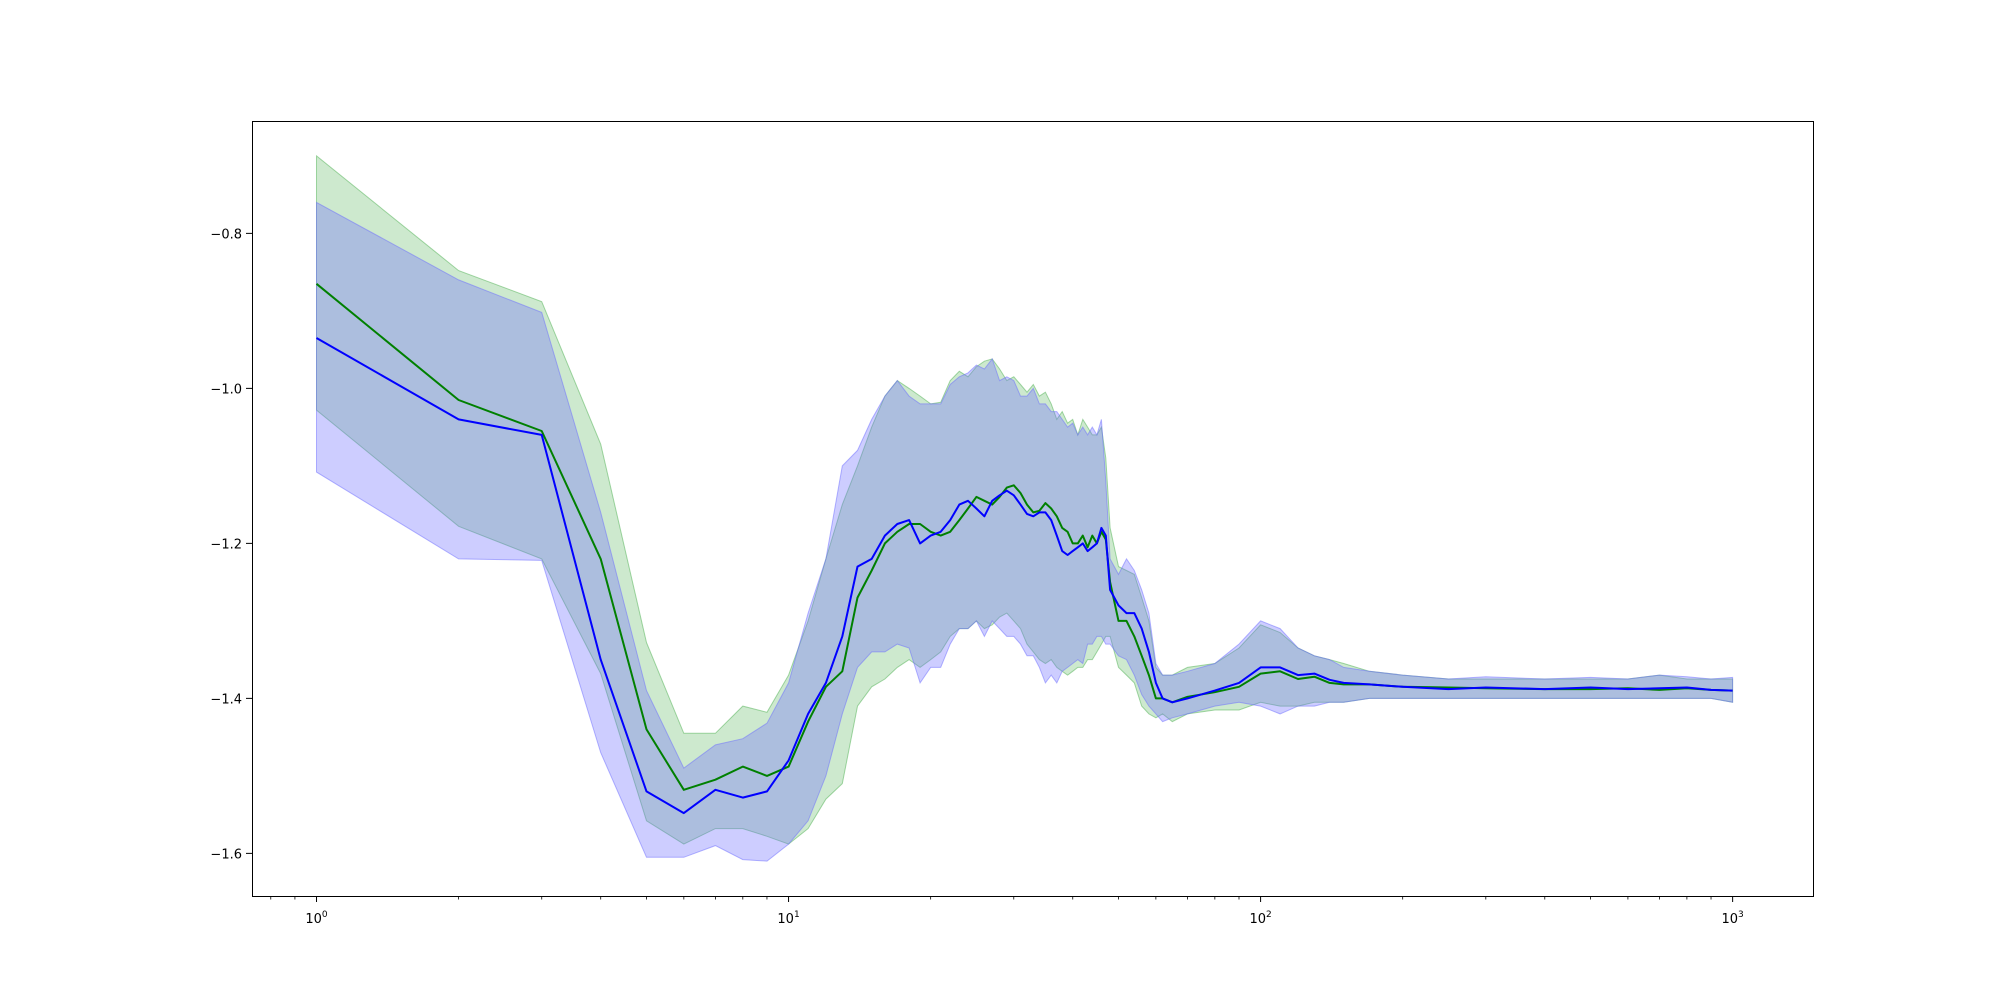  Describe the element at coordinates (226, 234) in the screenshot. I see `y-tick-label: −0.8` at that location.